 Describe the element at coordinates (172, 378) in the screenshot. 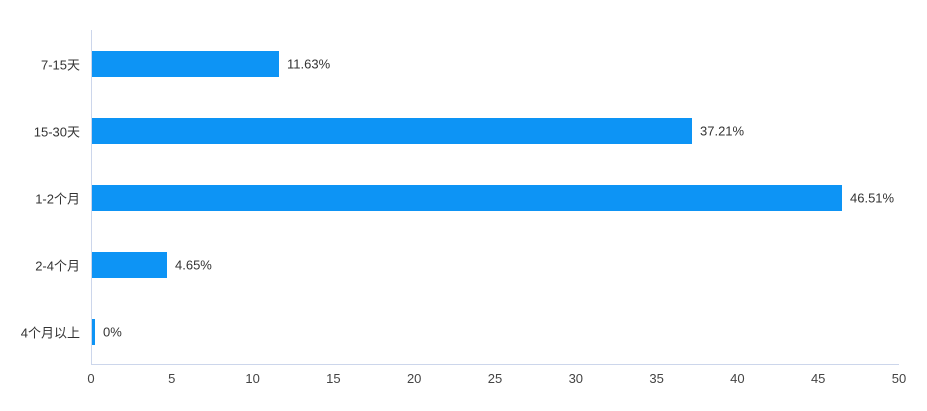

I see `x-tick-label: 5` at that location.